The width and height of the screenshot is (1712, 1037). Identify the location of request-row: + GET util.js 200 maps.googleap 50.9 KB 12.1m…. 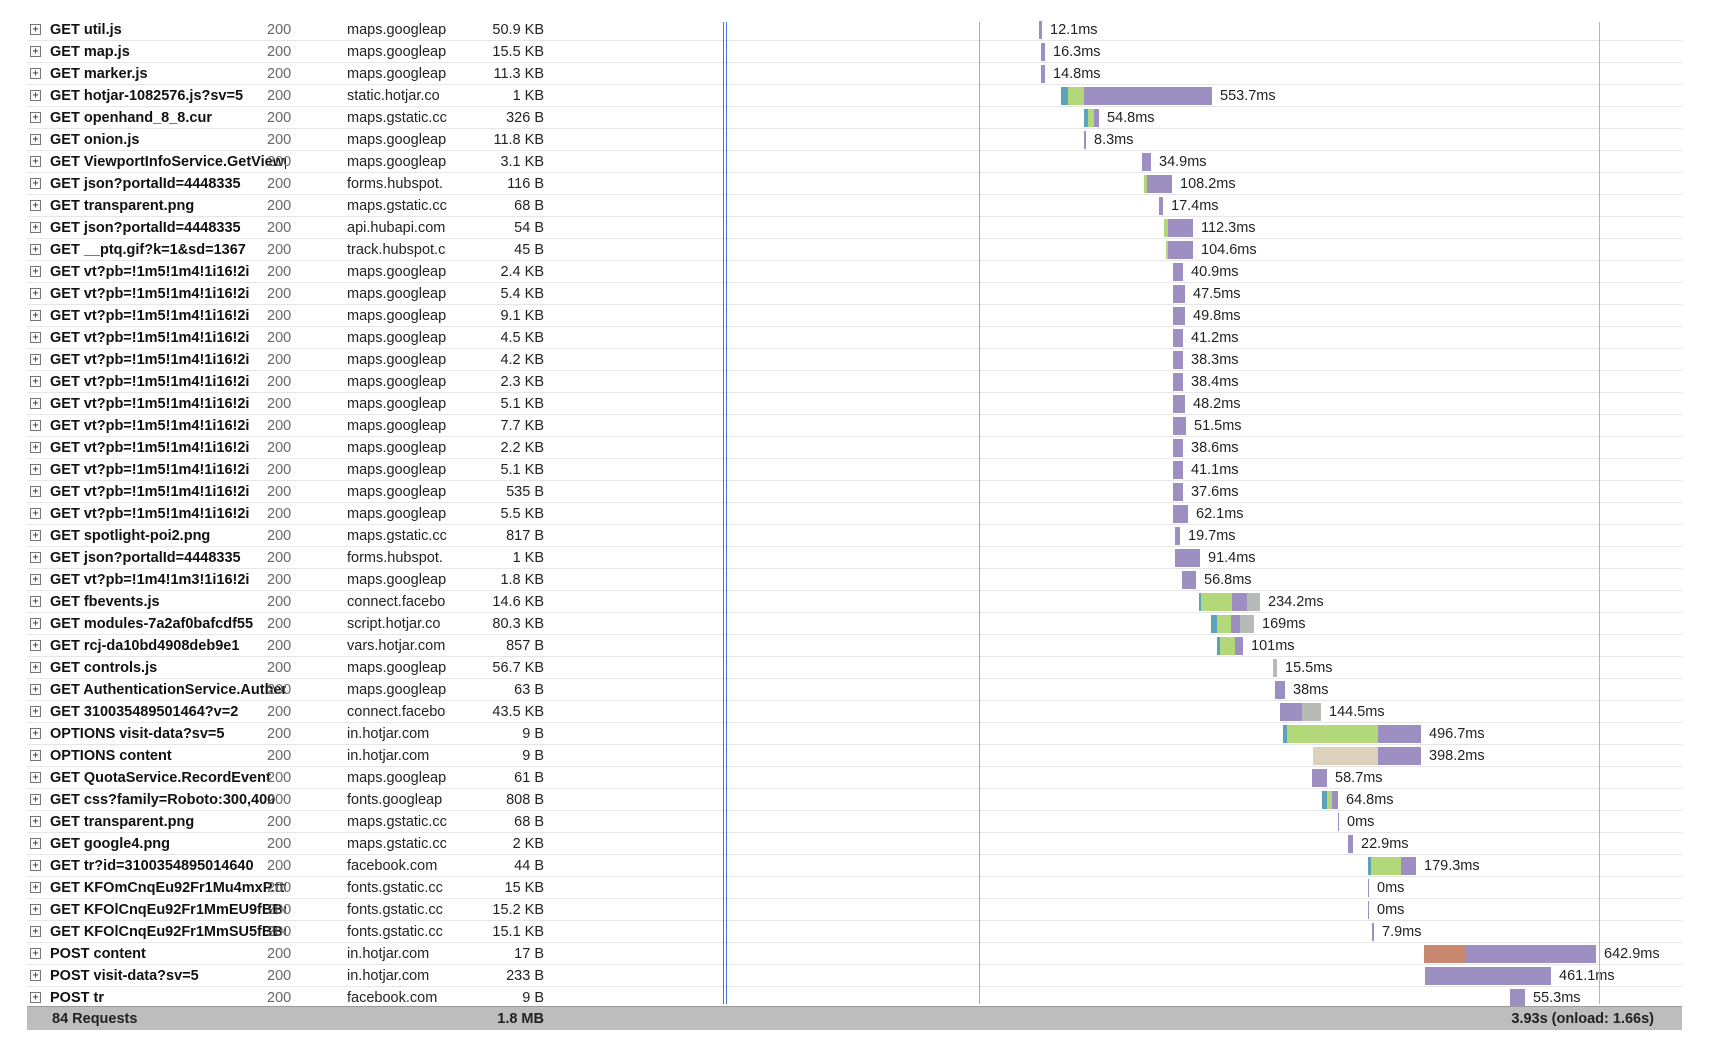
(854, 30).